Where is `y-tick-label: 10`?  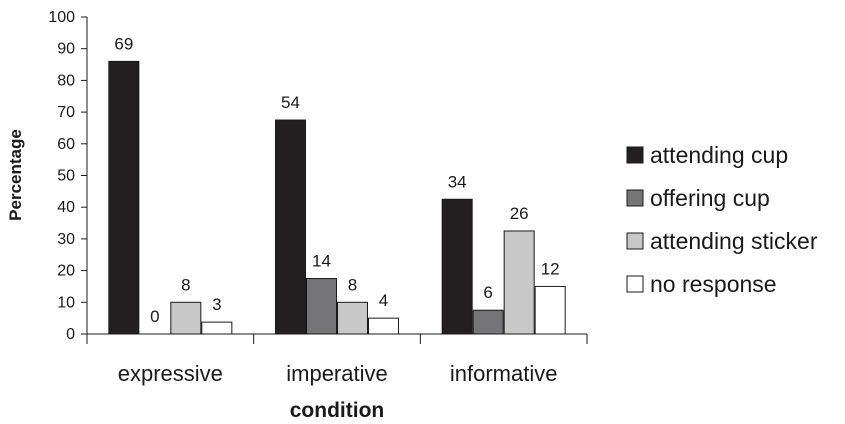
y-tick-label: 10 is located at coordinates (66, 302).